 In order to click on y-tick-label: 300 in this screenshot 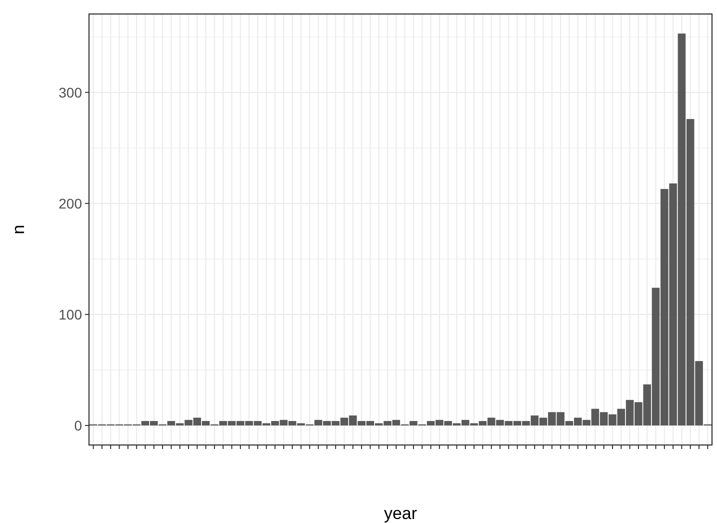, I will do `click(70, 92)`.